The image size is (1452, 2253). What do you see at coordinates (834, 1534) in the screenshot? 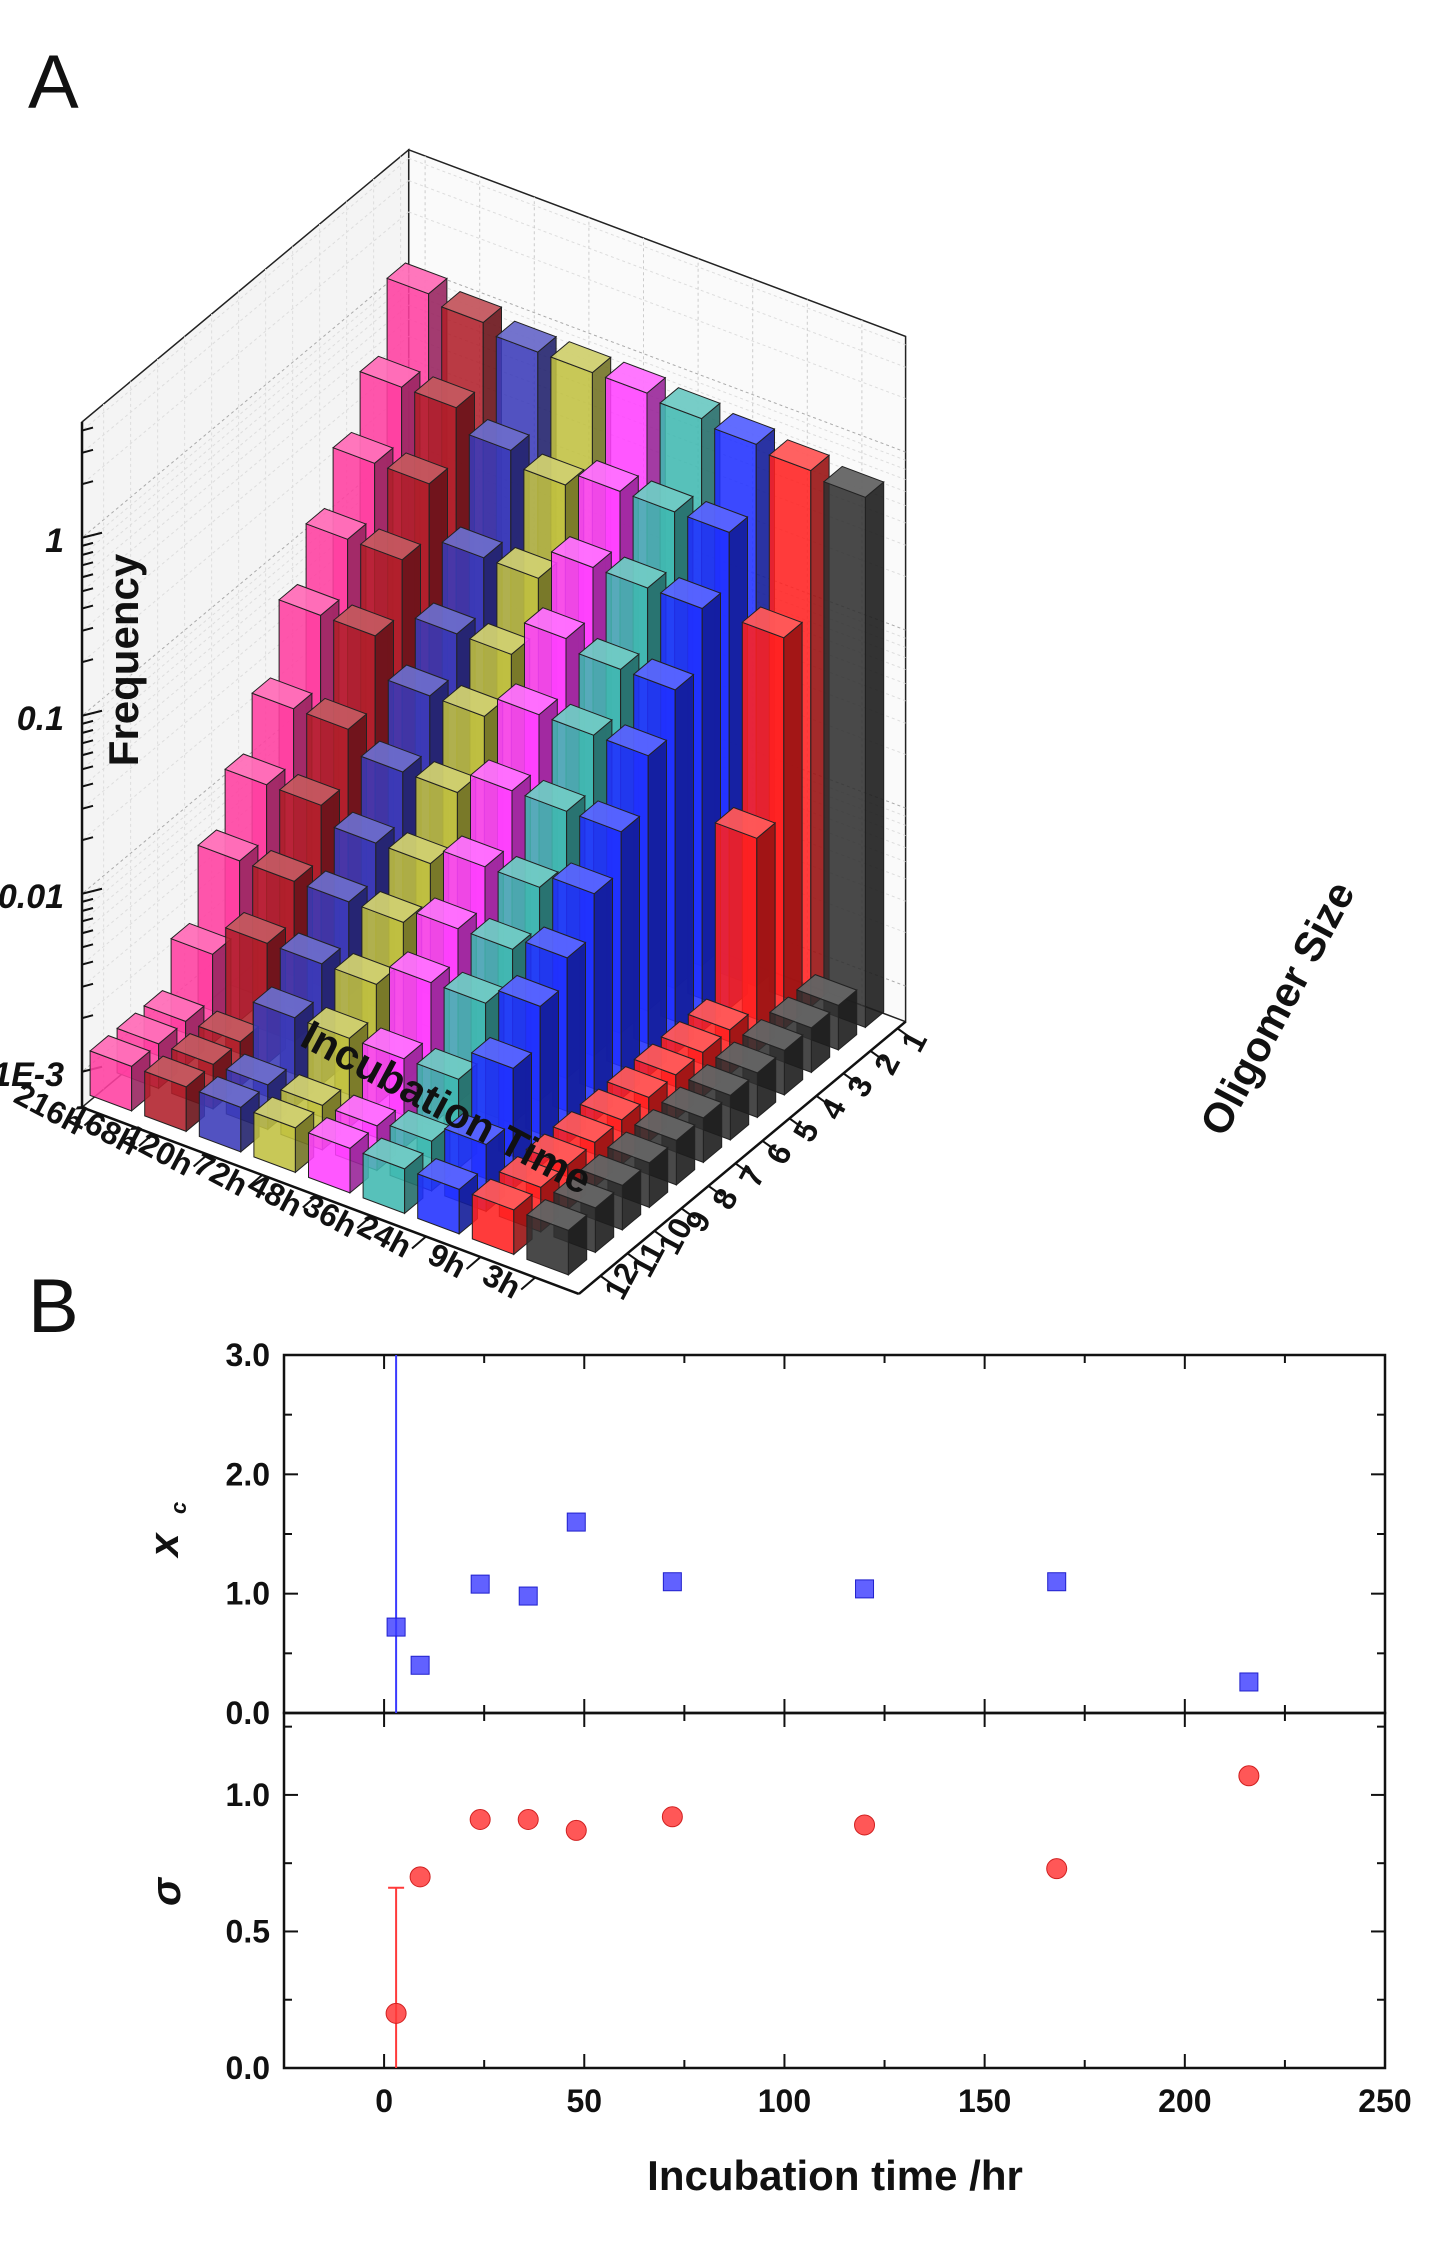
I see `plot-frame-xc` at bounding box center [834, 1534].